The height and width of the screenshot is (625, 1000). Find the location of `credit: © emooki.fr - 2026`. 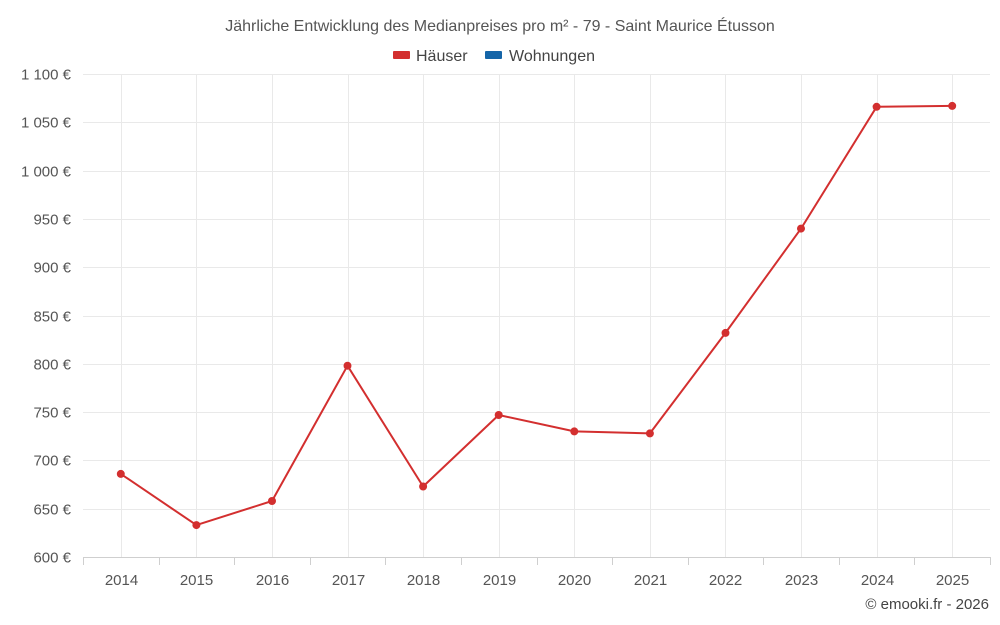

credit: © emooki.fr - 2026 is located at coordinates (927, 604).